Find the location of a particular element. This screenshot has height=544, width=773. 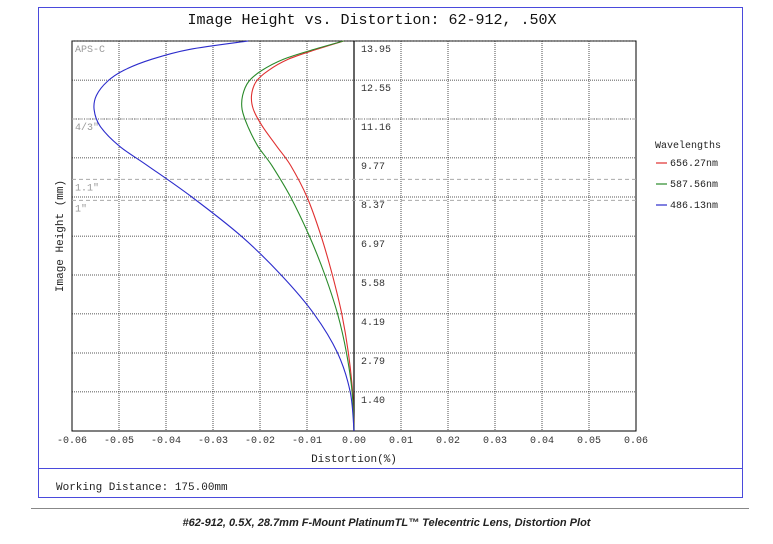

x-tick-label: -0.03 is located at coordinates (213, 441).